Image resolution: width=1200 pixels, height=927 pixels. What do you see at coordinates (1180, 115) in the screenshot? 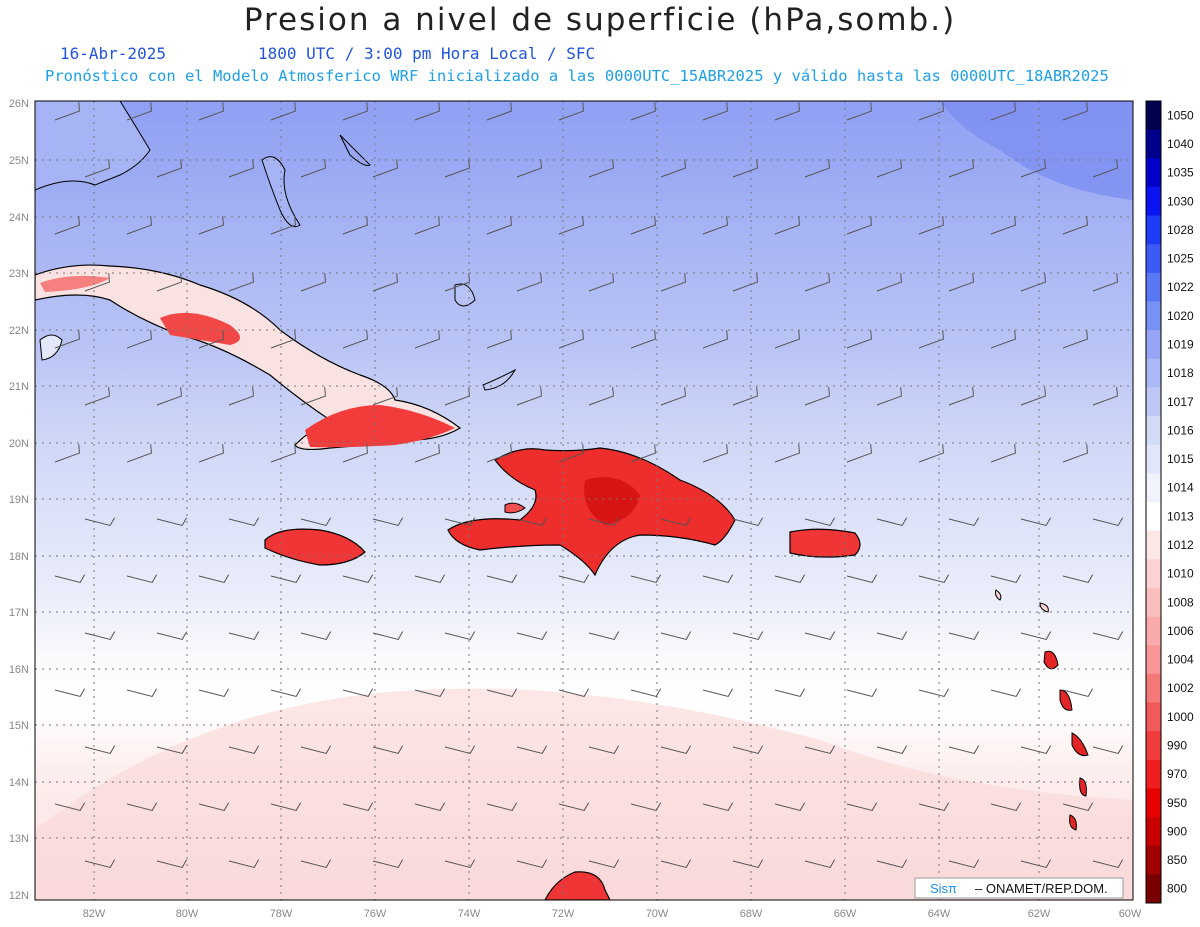
I see `colorbar-label: 1050` at bounding box center [1180, 115].